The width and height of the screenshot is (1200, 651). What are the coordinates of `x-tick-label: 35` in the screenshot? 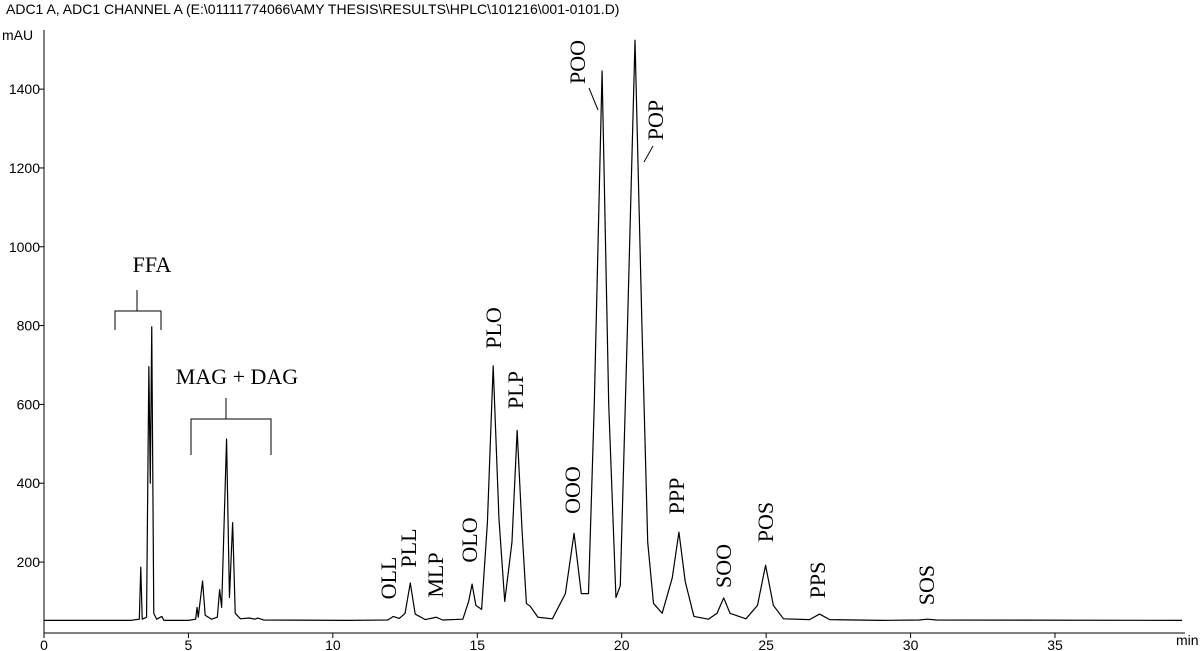 It's located at (1055, 644).